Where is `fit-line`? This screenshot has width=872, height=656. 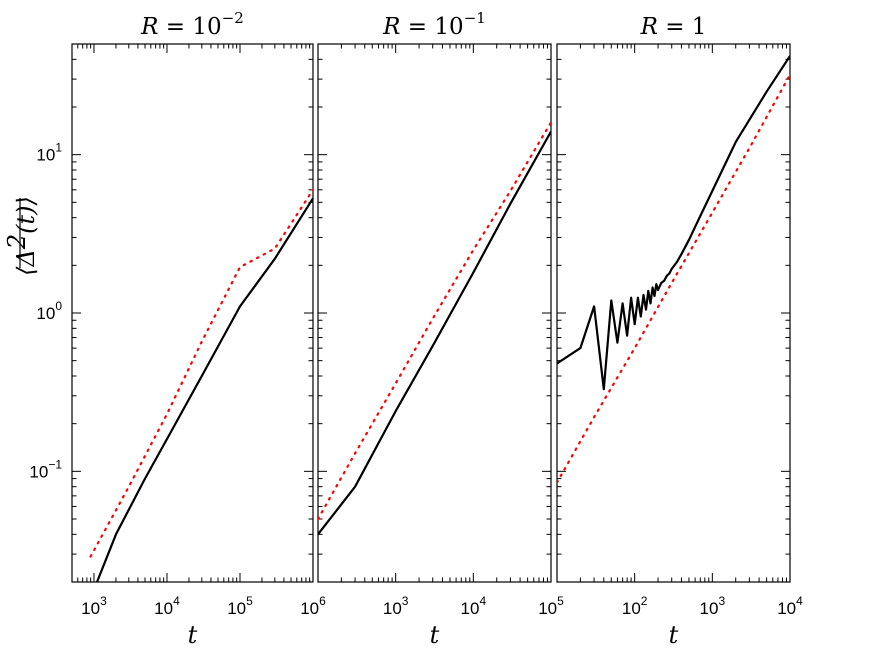
fit-line is located at coordinates (201, 373).